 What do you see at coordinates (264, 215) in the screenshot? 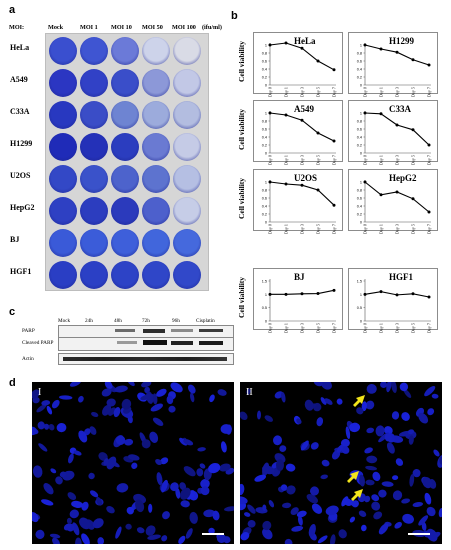
I see `y-tick-label: 0.2` at bounding box center [264, 215].